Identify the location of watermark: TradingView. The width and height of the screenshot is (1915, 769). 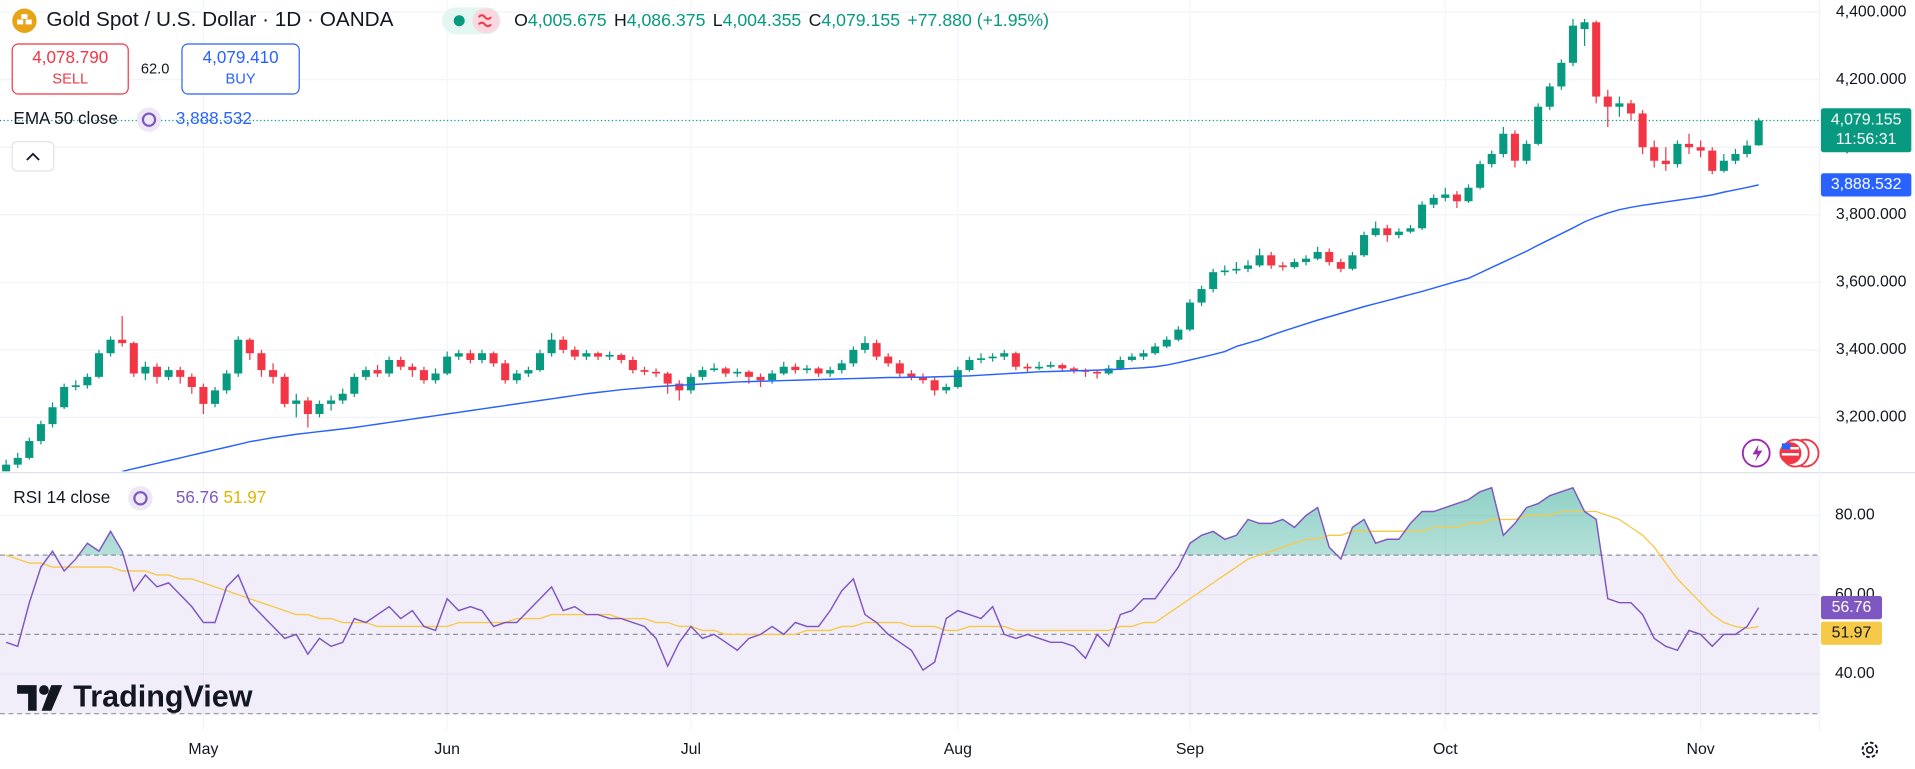
(162, 697).